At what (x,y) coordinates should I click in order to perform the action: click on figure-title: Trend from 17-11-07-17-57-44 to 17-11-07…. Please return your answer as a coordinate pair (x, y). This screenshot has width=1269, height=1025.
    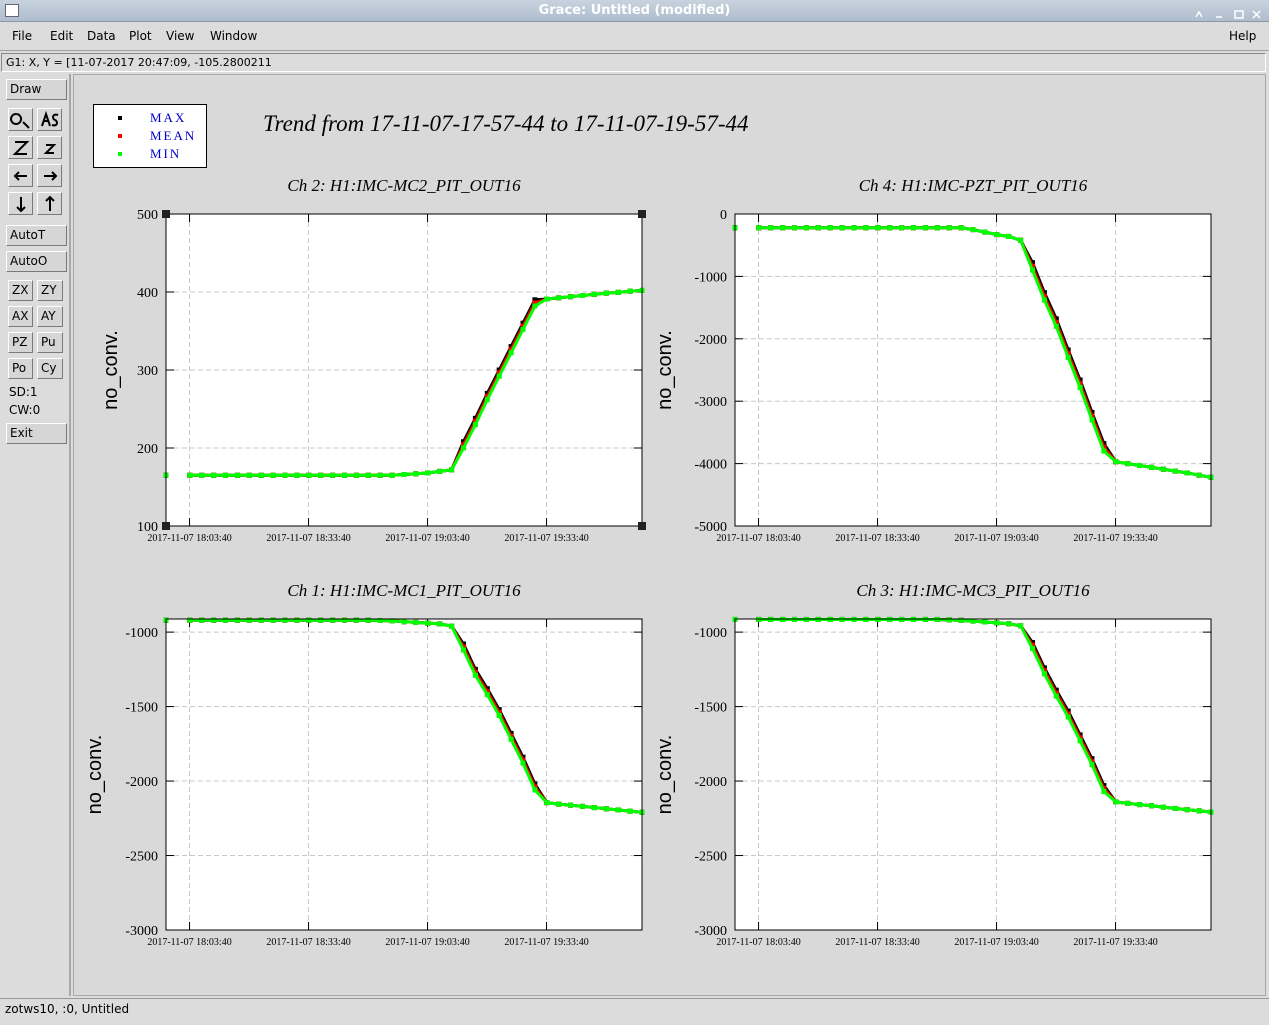
    Looking at the image, I should click on (506, 123).